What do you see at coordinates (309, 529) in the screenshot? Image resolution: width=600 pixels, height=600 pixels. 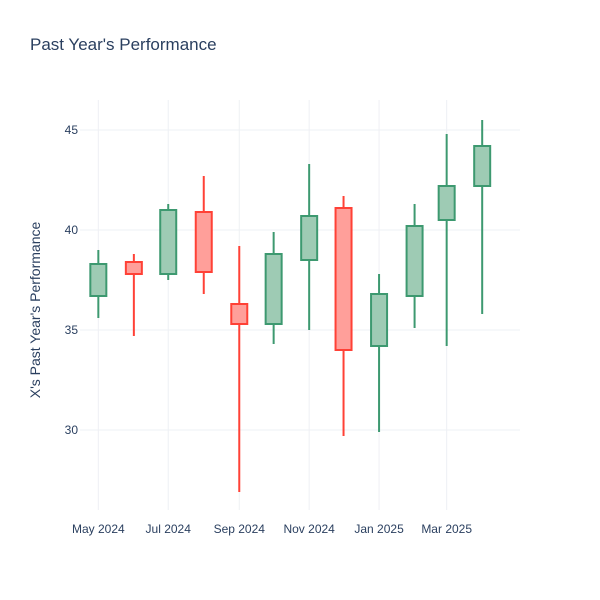 I see `x-tick-label: Nov 2024` at bounding box center [309, 529].